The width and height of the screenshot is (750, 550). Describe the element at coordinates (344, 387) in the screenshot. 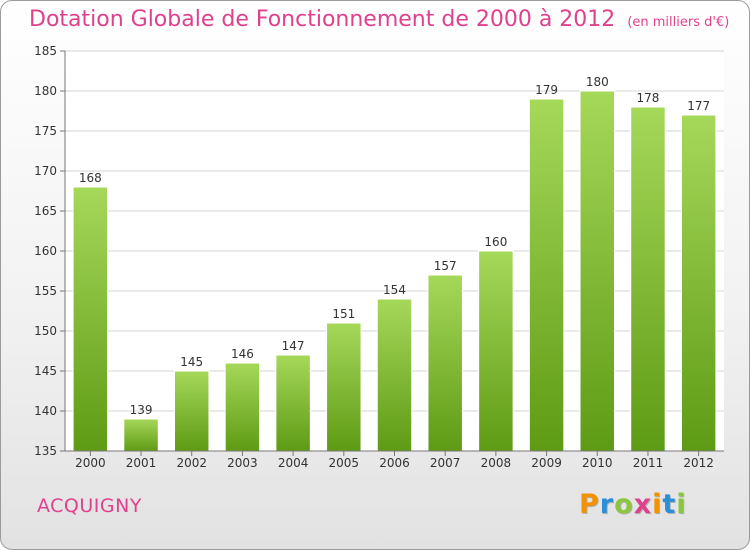

I see `bar-2005` at that location.